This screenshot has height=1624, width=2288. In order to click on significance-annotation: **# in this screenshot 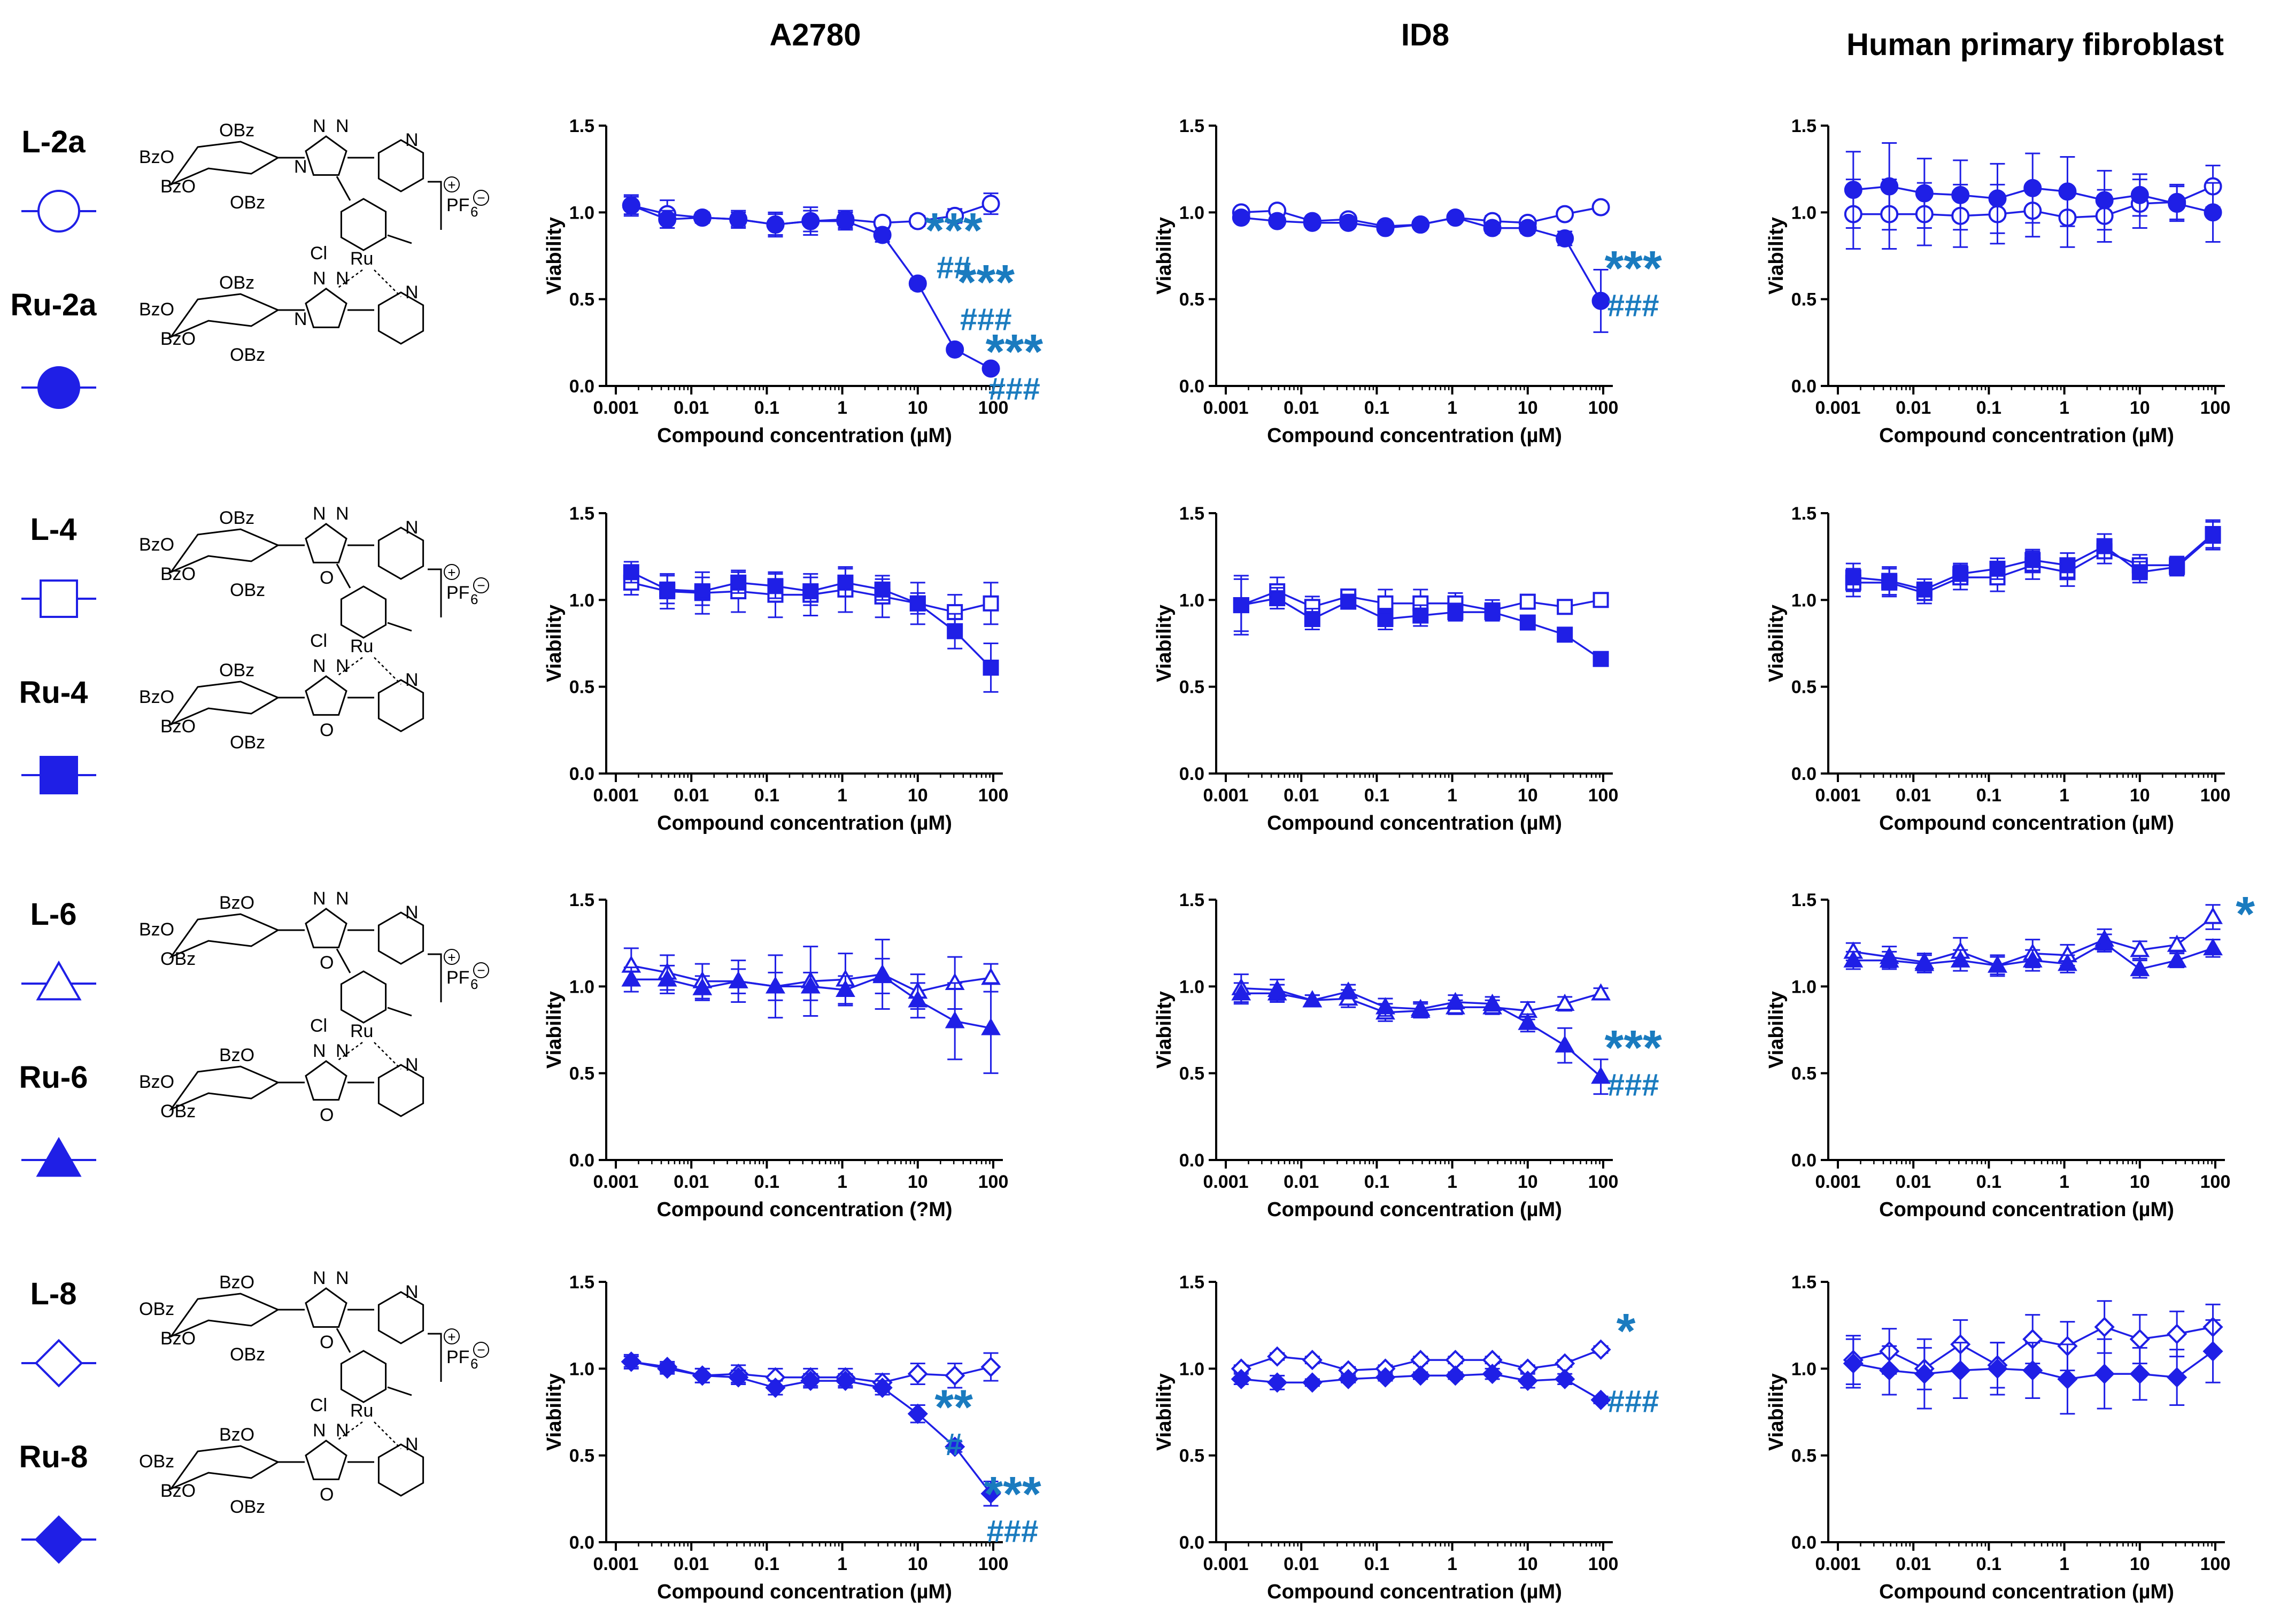, I will do `click(953, 1421)`.